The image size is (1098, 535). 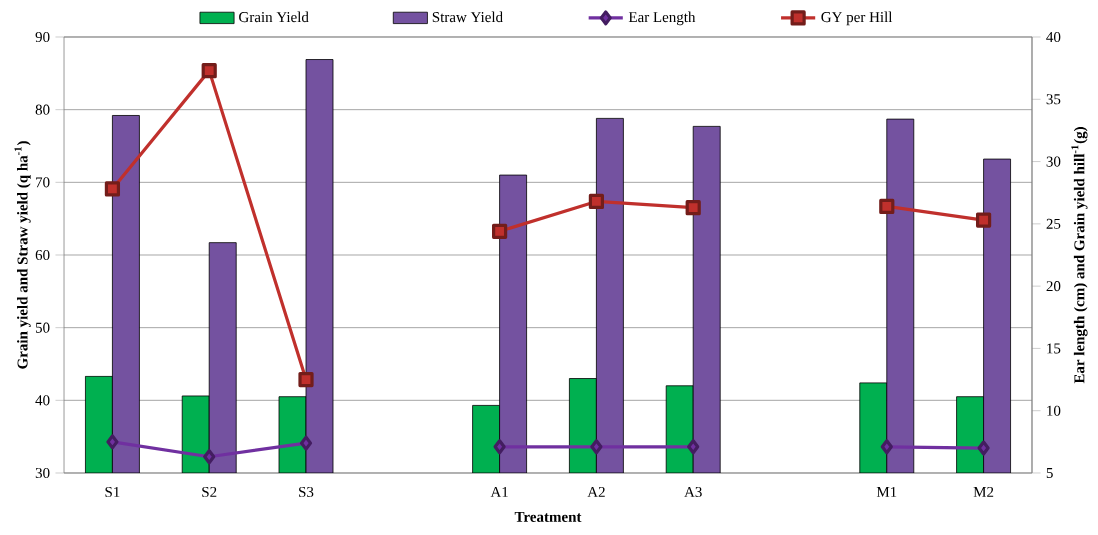 I want to click on y-tick-label: 60, so click(x=42, y=255).